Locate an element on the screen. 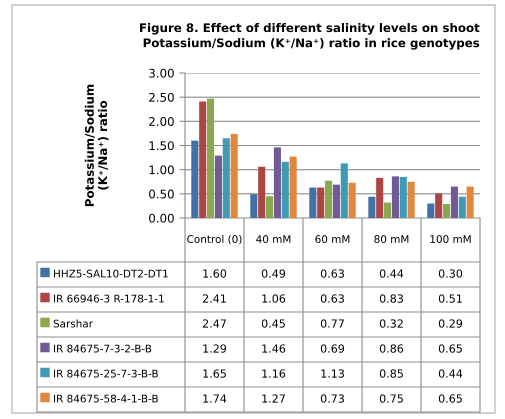  data-label: 0.45 is located at coordinates (273, 323).